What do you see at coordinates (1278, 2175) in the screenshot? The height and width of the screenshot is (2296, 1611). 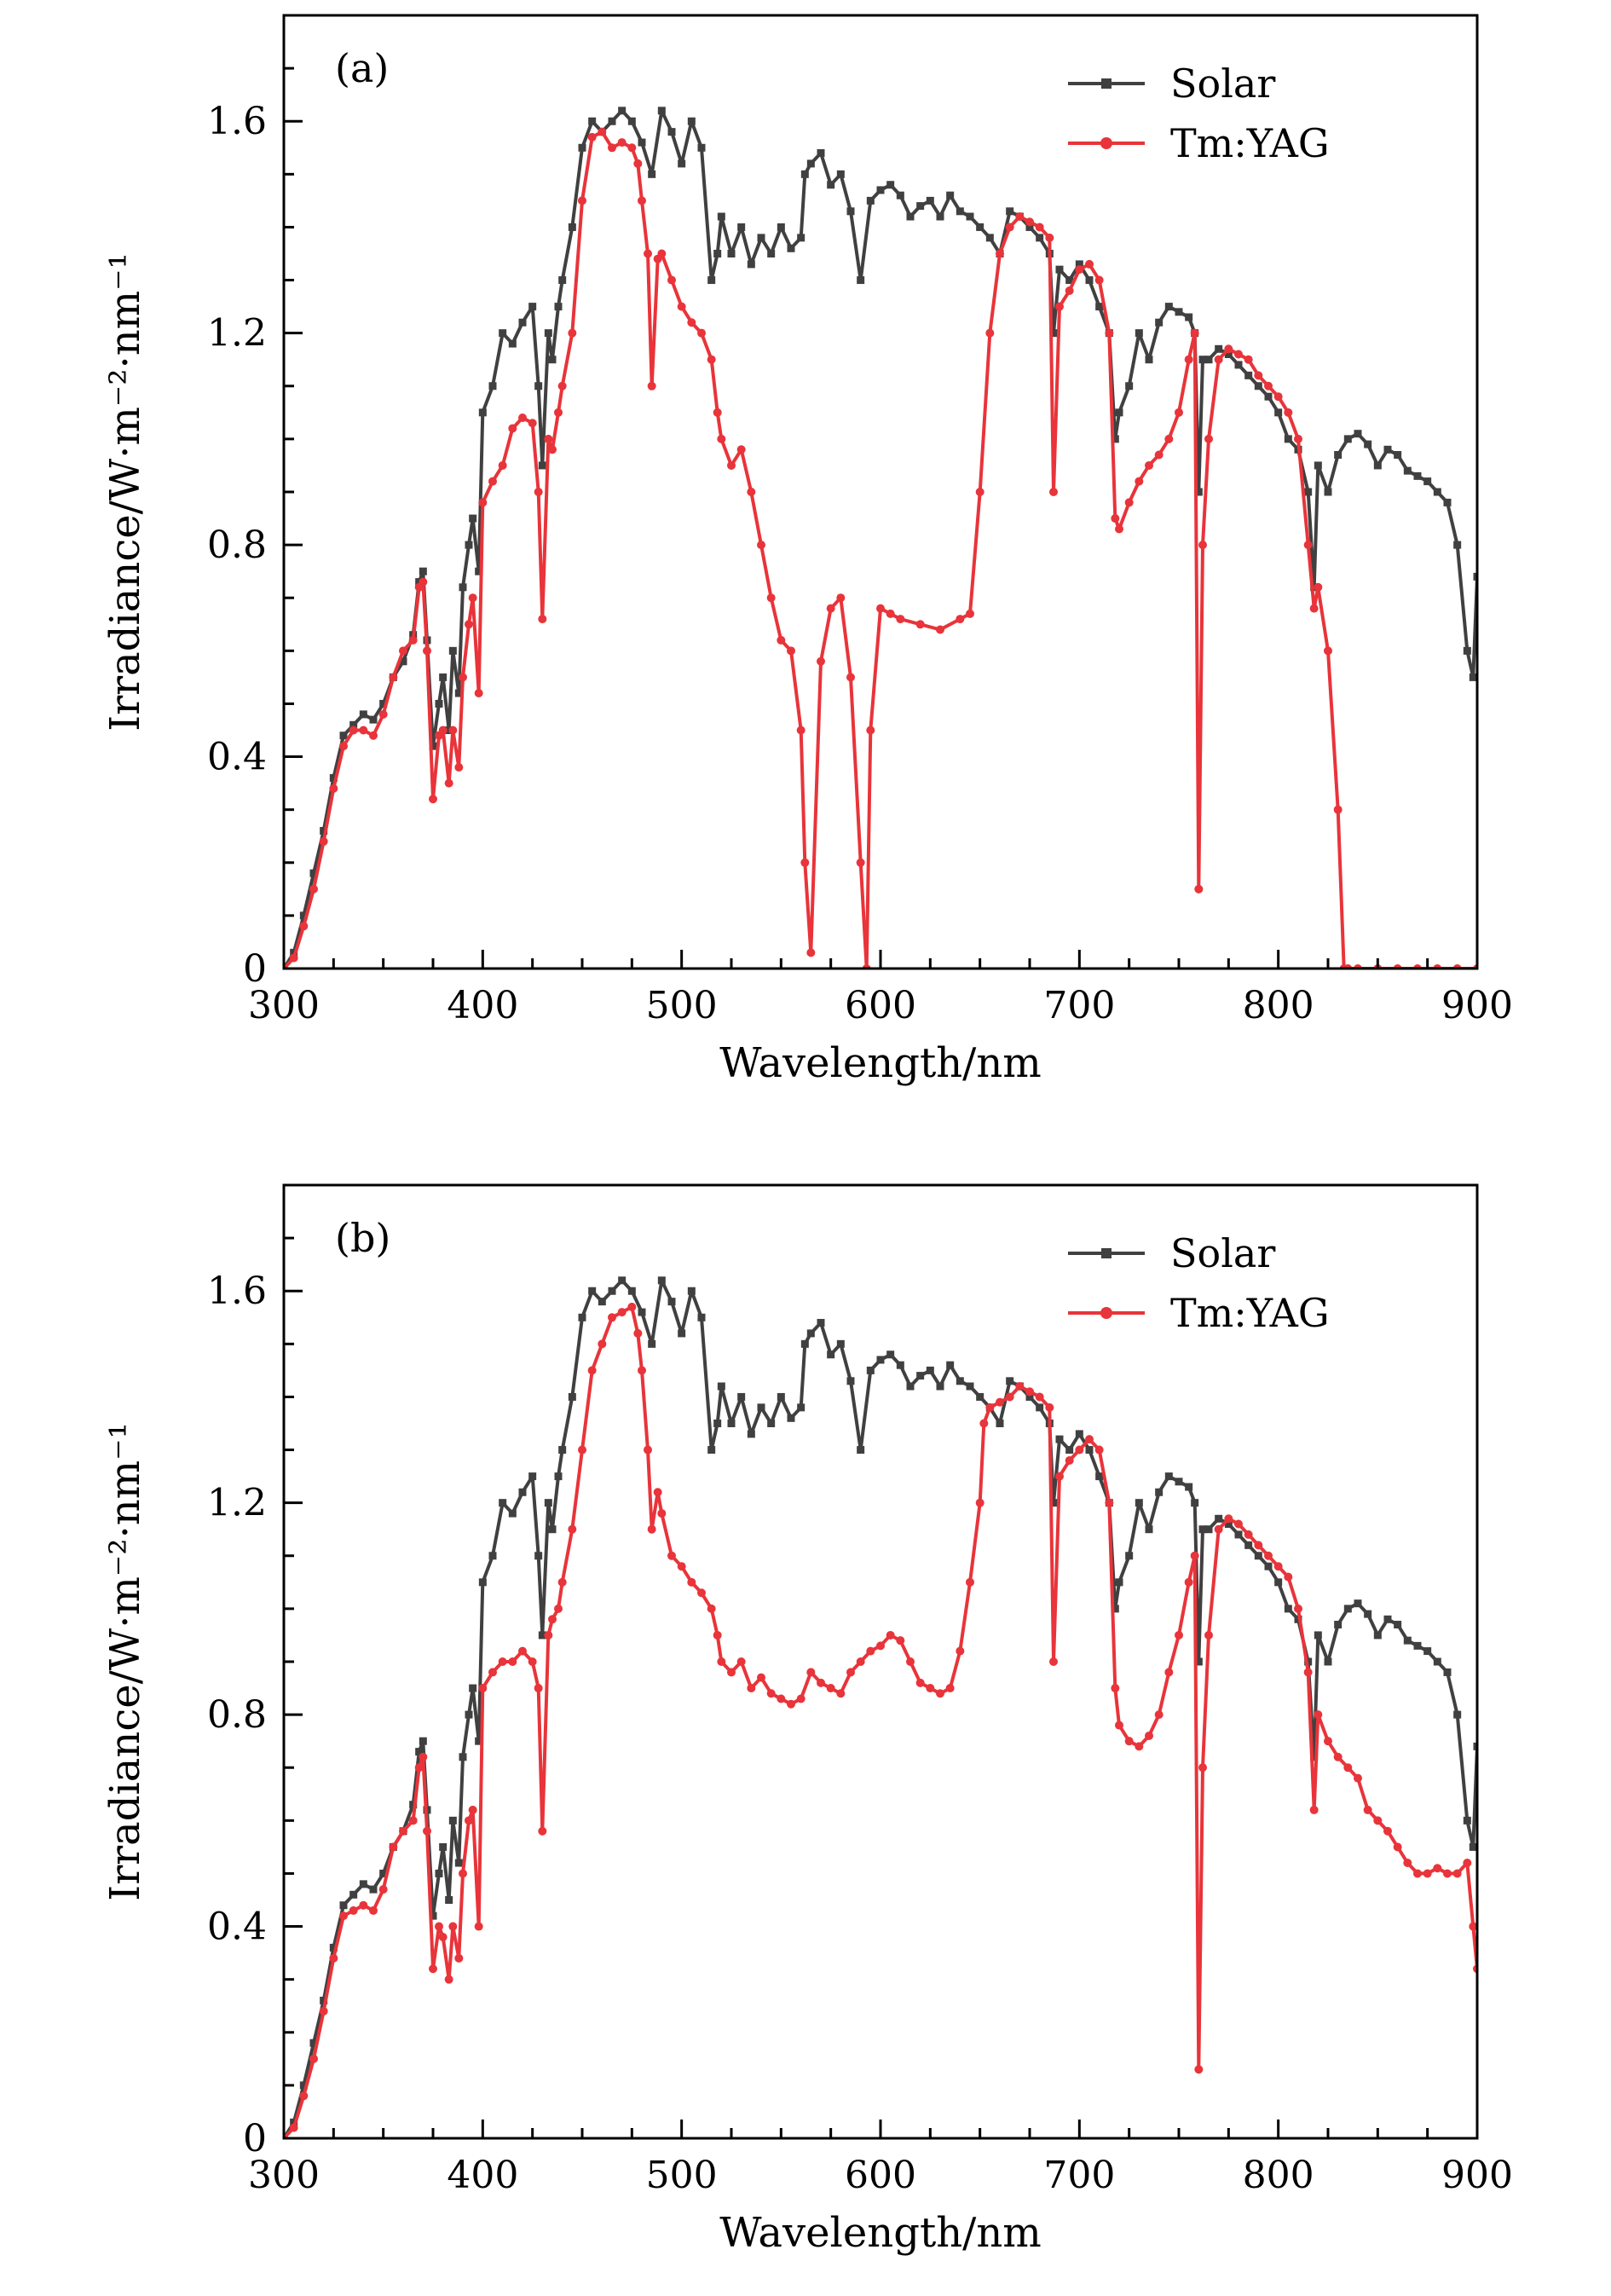 I see `x-tick-label: 800` at bounding box center [1278, 2175].